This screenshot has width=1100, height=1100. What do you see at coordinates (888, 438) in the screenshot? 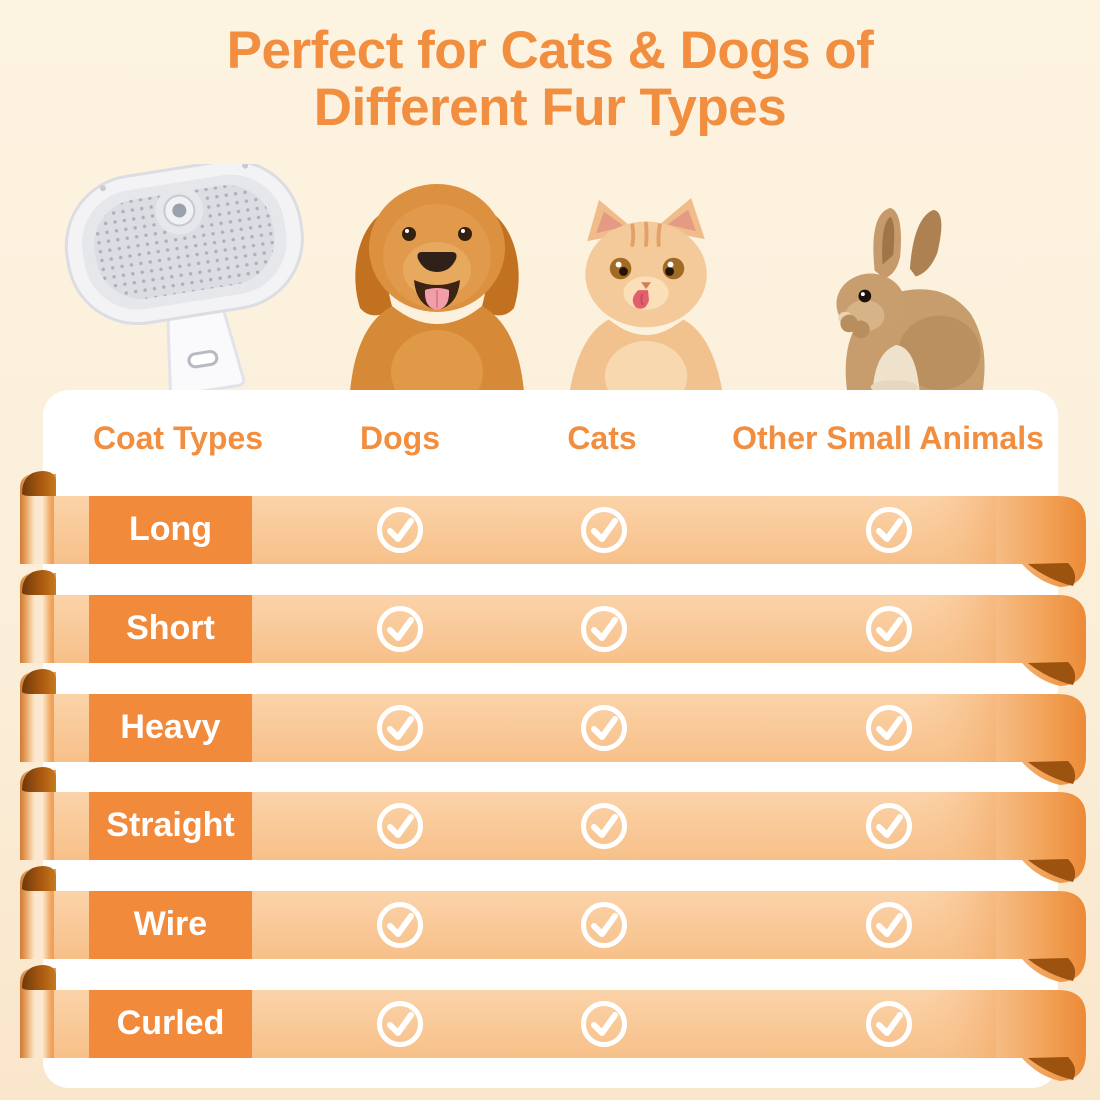
I see `column-header-other-small-animals: Other Small Animals` at bounding box center [888, 438].